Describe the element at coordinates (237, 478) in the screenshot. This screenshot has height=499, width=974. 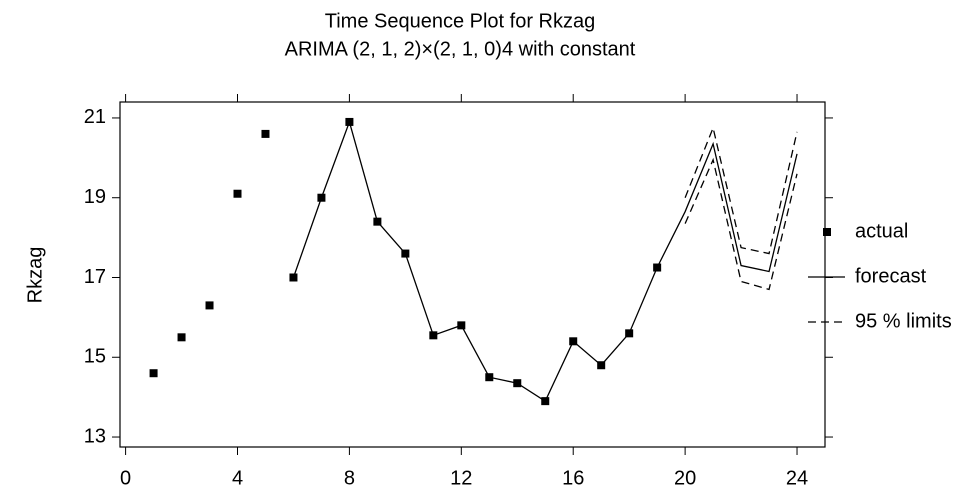
I see `x-tick-label: 4` at that location.